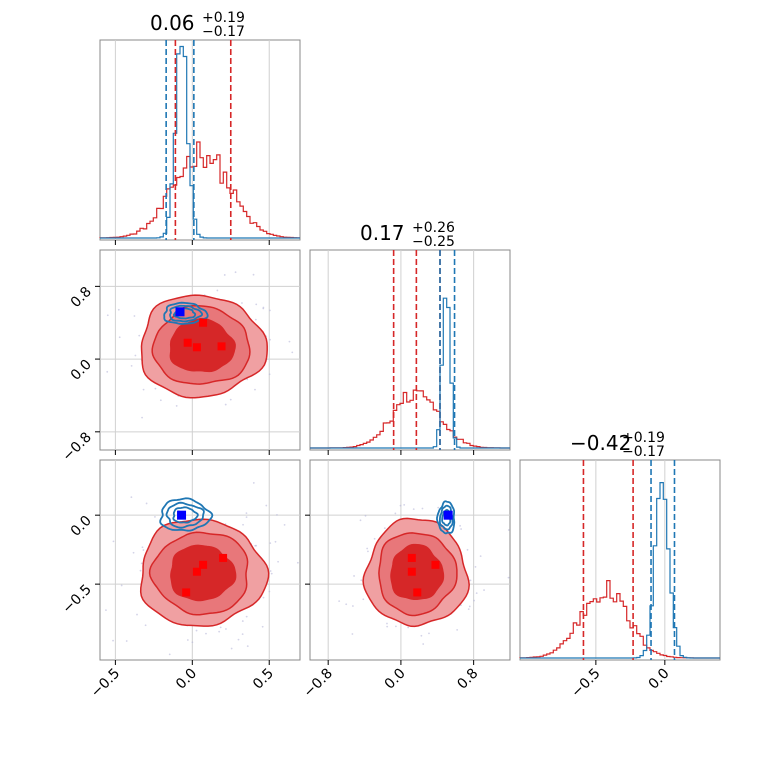 The image size is (760, 760). I want to click on x-tick-label: 0.5, so click(263, 679).